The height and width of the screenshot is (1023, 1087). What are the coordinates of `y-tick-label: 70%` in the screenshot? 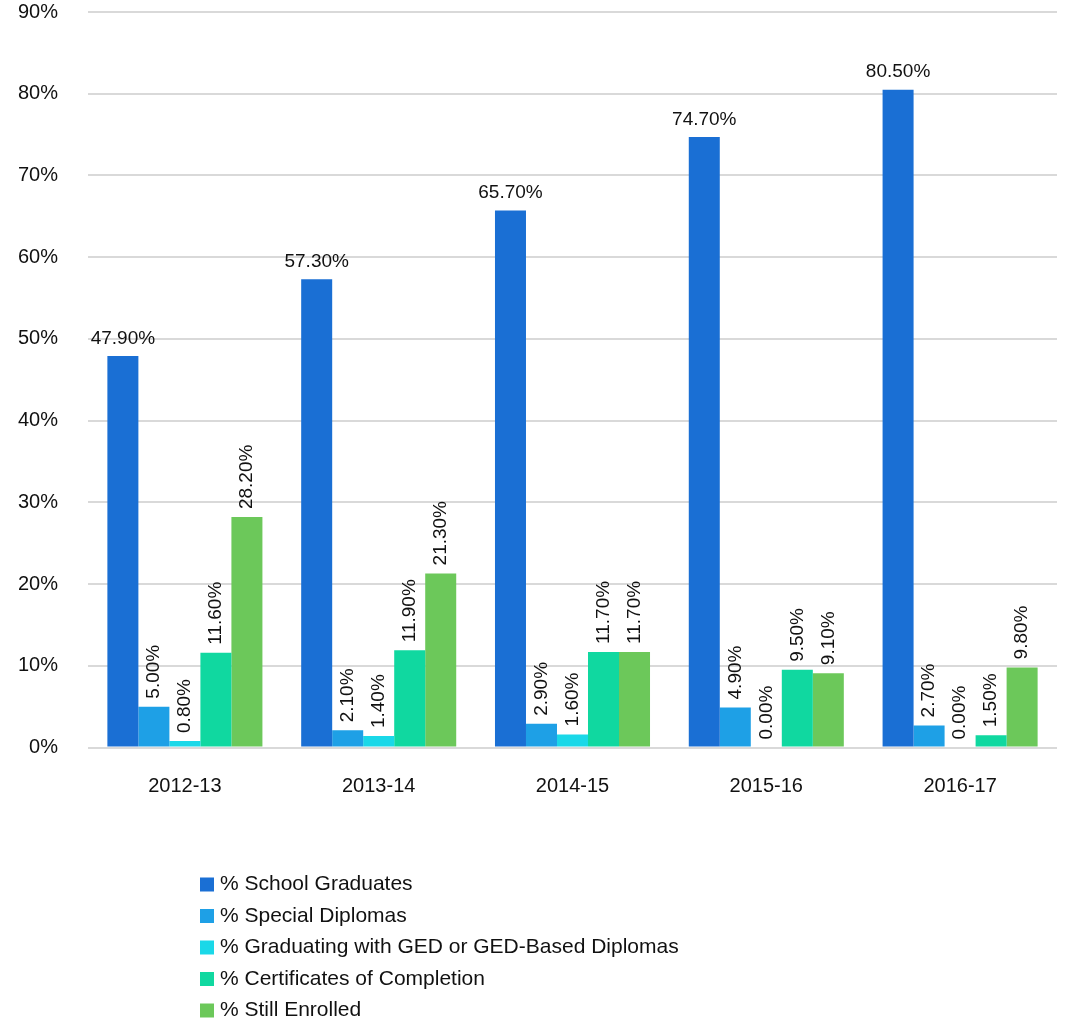 It's located at (38, 173).